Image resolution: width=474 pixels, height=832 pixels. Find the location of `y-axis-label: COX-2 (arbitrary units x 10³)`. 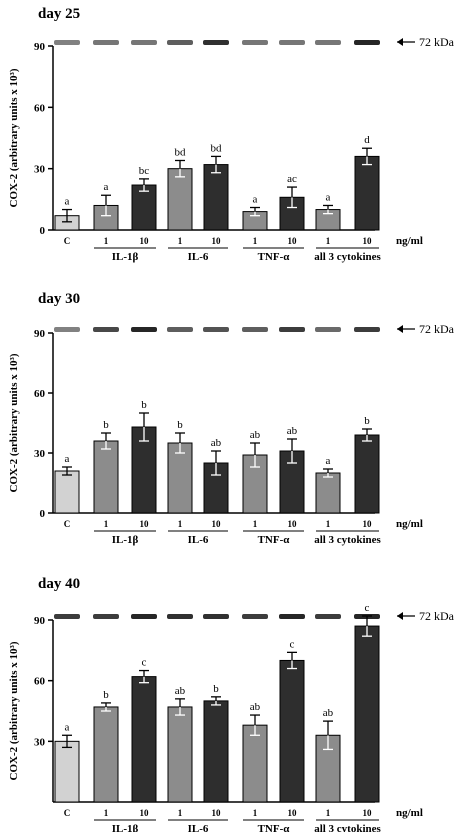

y-axis-label: COX-2 (arbitrary units x 10³) is located at coordinates (14, 137).